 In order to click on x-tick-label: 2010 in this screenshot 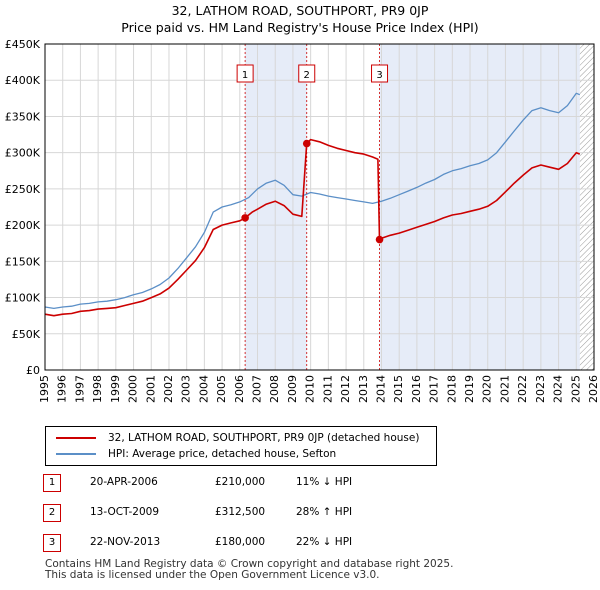, I will do `click(310, 389)`.